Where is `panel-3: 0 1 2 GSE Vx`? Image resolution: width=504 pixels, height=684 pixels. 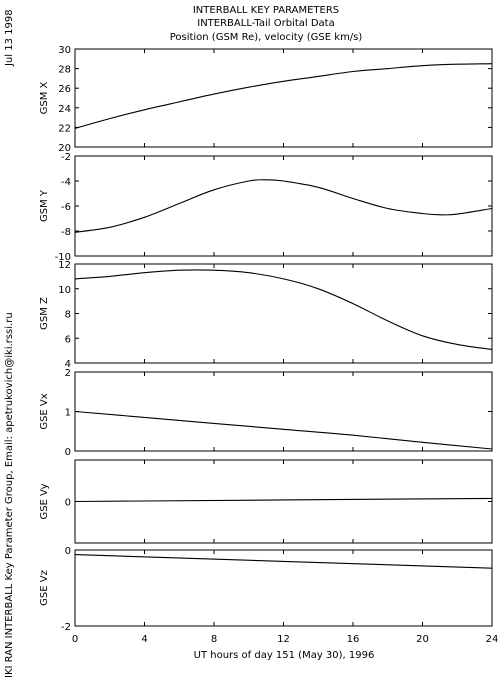
panel-3: 0 1 2 GSE Vx is located at coordinates (266, 413).